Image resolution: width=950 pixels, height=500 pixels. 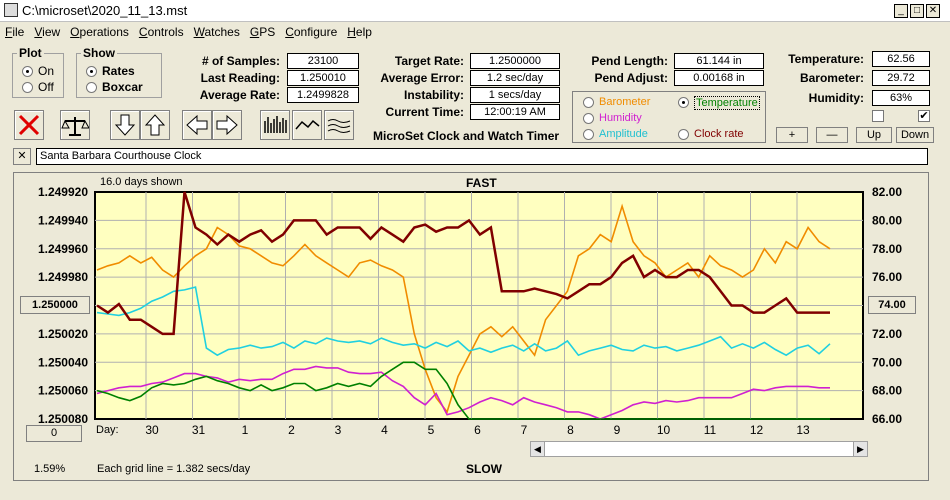 What do you see at coordinates (901, 59) in the screenshot?
I see `temperature-value: 62.56` at bounding box center [901, 59].